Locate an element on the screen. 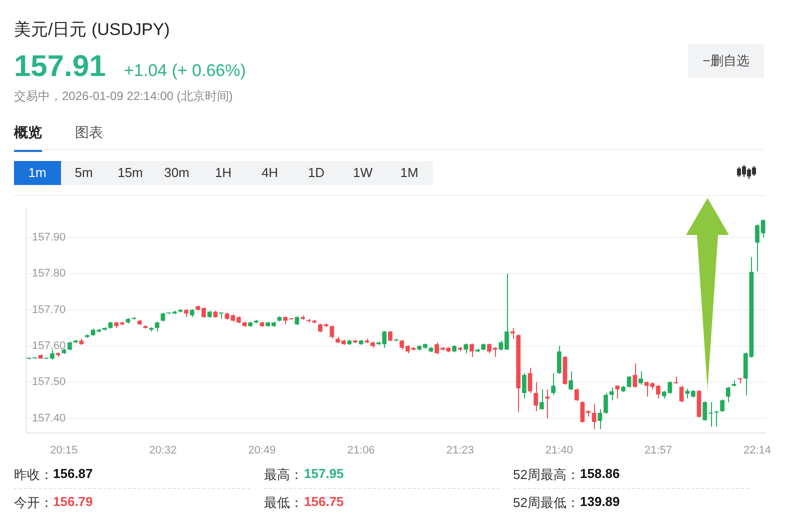 This screenshot has width=800, height=518. text: 图表 is located at coordinates (89, 133).